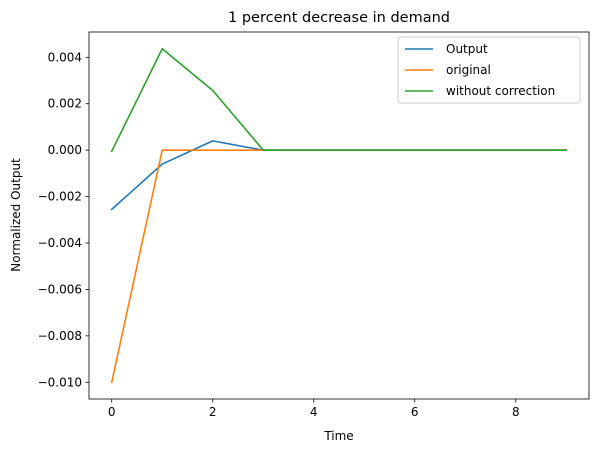 The image size is (596, 453). I want to click on x-tick-label: 2, so click(213, 412).